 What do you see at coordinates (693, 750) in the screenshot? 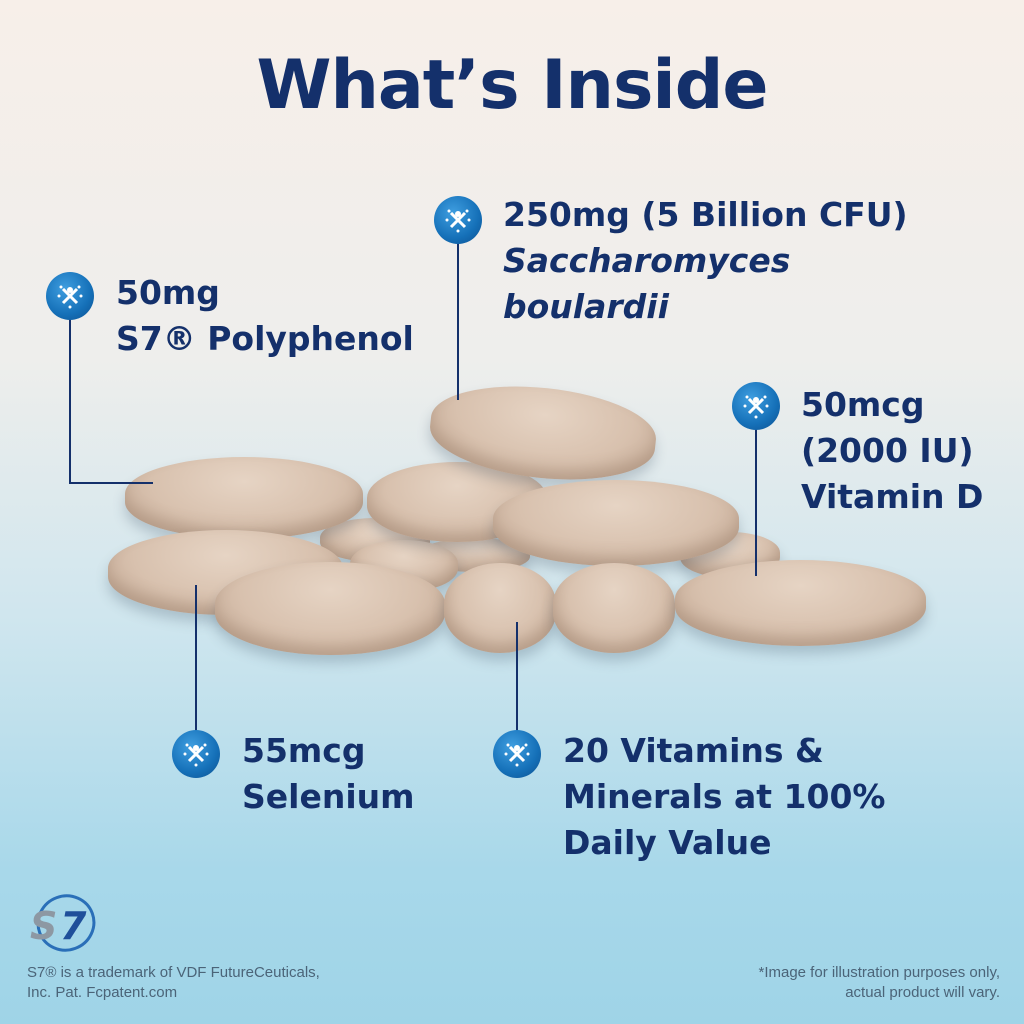
I see `callout-text: 20 Vitamins &` at bounding box center [693, 750].